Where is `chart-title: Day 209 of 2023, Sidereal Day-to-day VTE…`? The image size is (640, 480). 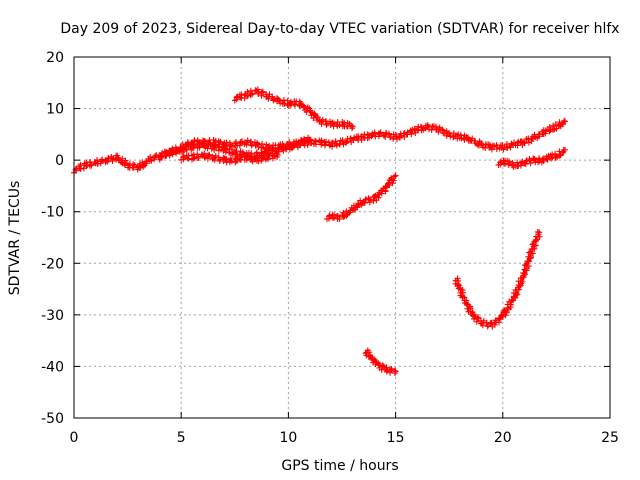
chart-title: Day 209 of 2023, Sidereal Day-to-day VTE… is located at coordinates (339, 29).